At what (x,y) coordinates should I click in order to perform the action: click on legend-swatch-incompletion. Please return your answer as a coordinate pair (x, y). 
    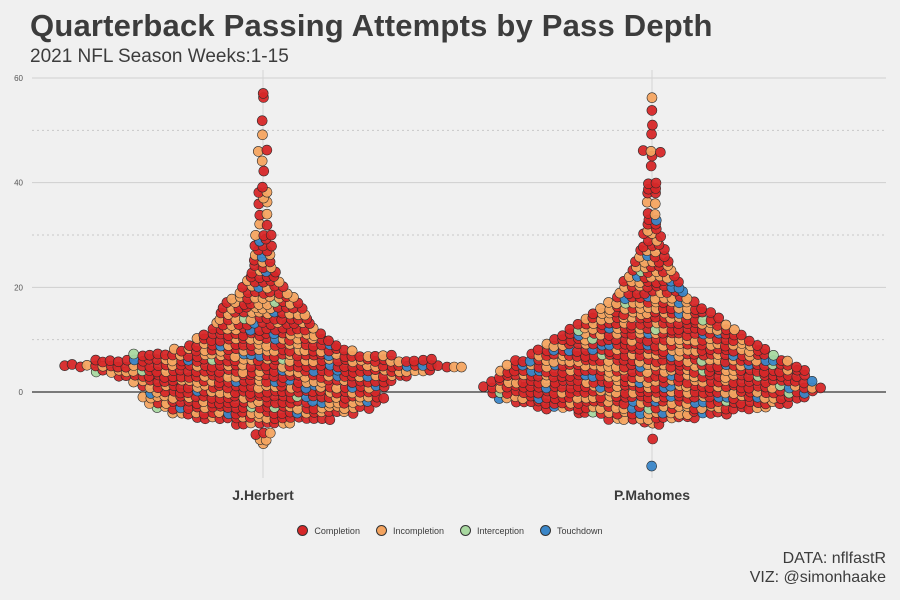
    Looking at the image, I should click on (381, 530).